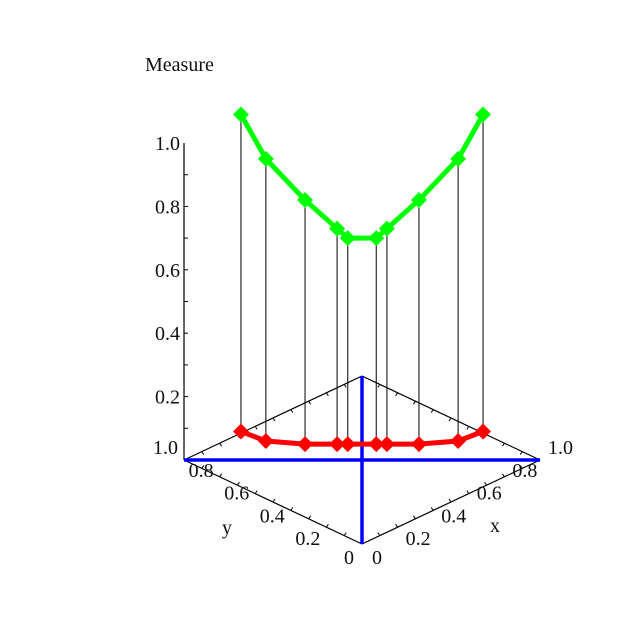  What do you see at coordinates (524, 471) in the screenshot?
I see `x-tick-label: 0.8` at bounding box center [524, 471].